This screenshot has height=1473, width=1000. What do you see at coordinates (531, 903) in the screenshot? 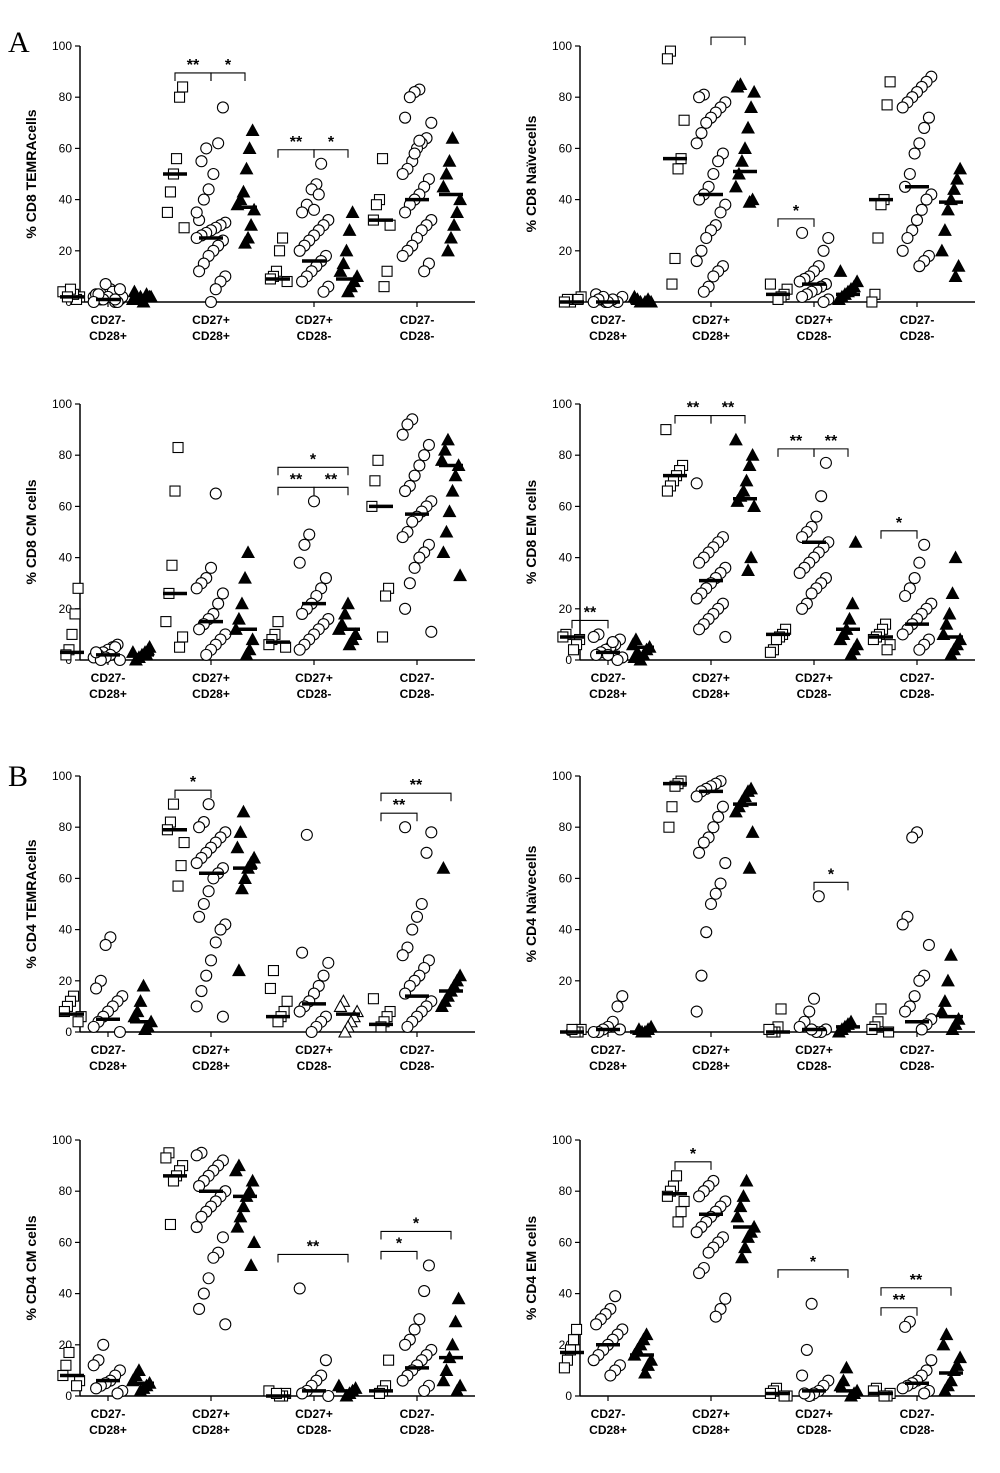
I see `y-axis-title: % CD4 Naïvecells` at bounding box center [531, 903].